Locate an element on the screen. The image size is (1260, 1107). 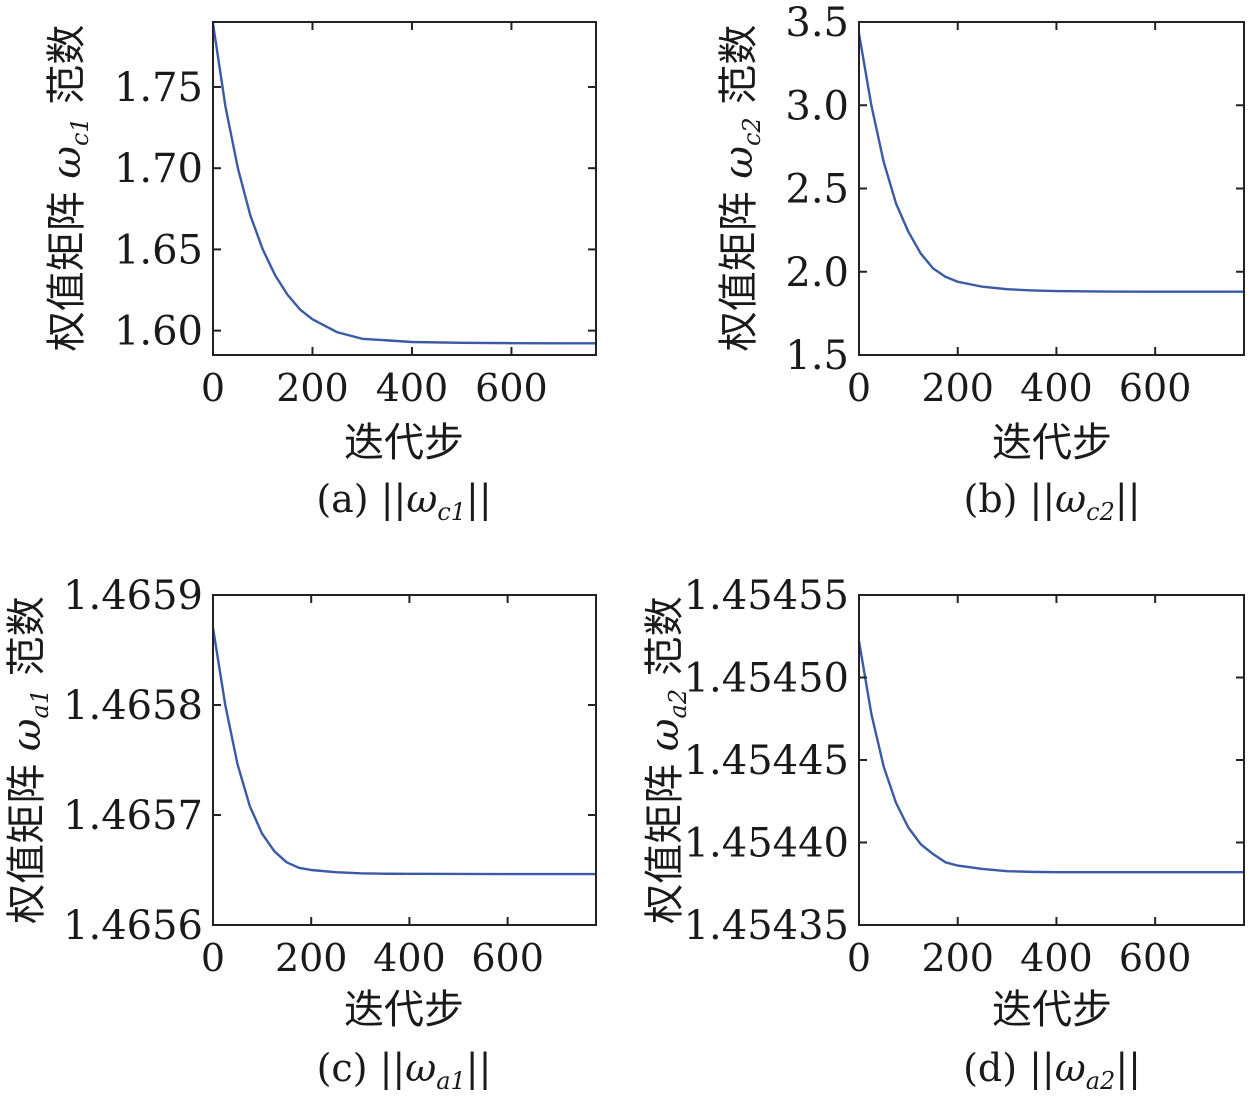
plot-frame-b is located at coordinates (1051, 188).